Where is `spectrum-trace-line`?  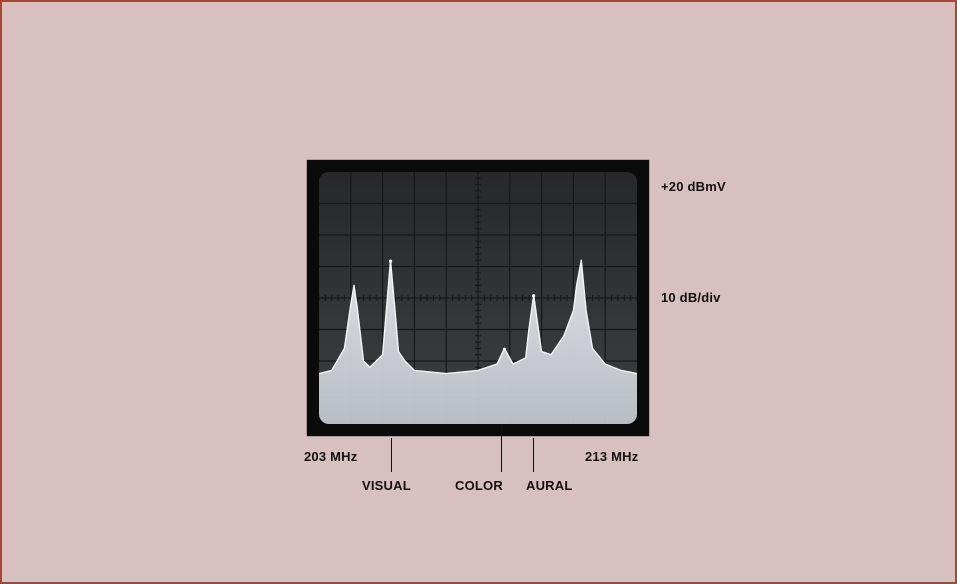 spectrum-trace-line is located at coordinates (478, 317).